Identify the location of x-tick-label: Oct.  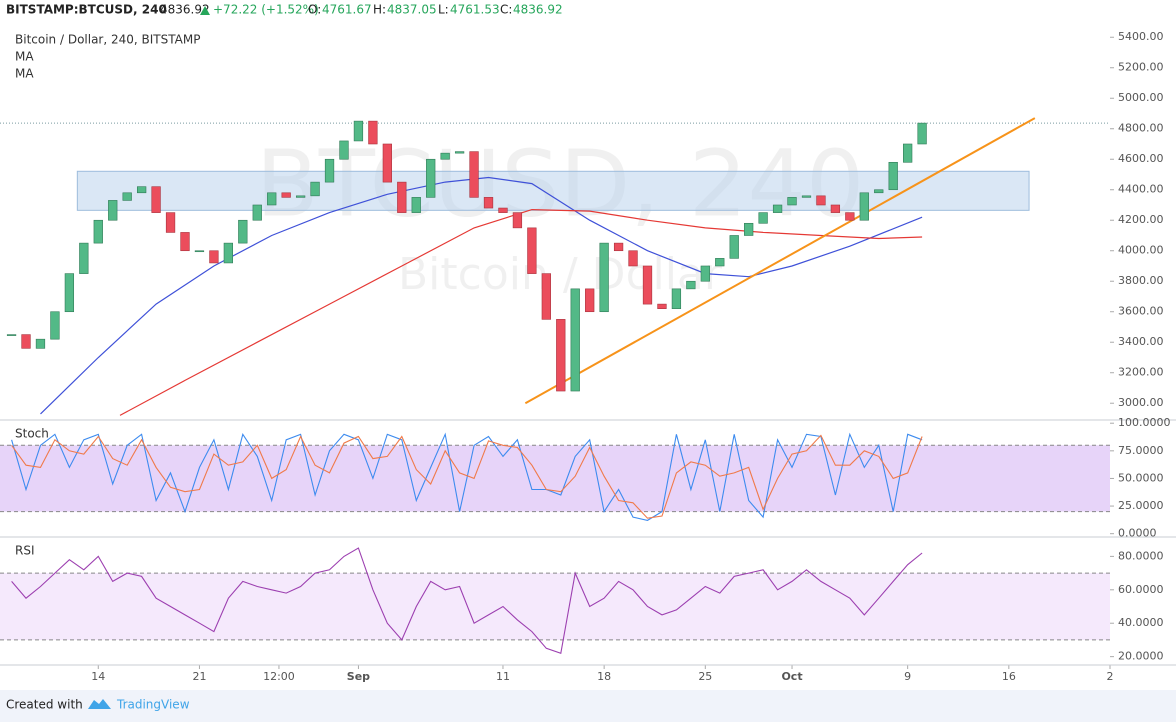
(791, 676).